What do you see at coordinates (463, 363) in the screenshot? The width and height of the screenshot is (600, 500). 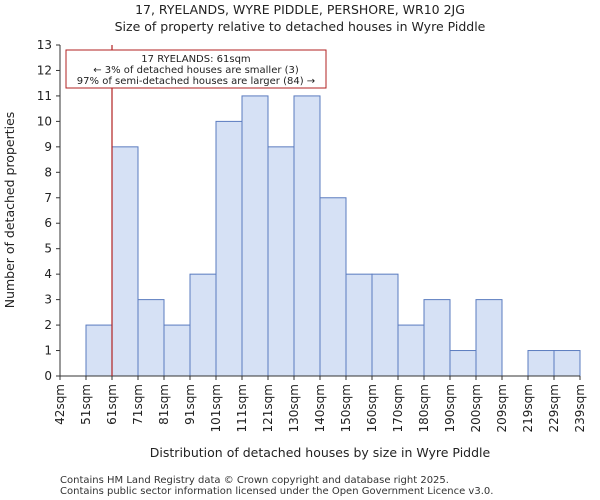 I see `bar-190sqm` at bounding box center [463, 363].